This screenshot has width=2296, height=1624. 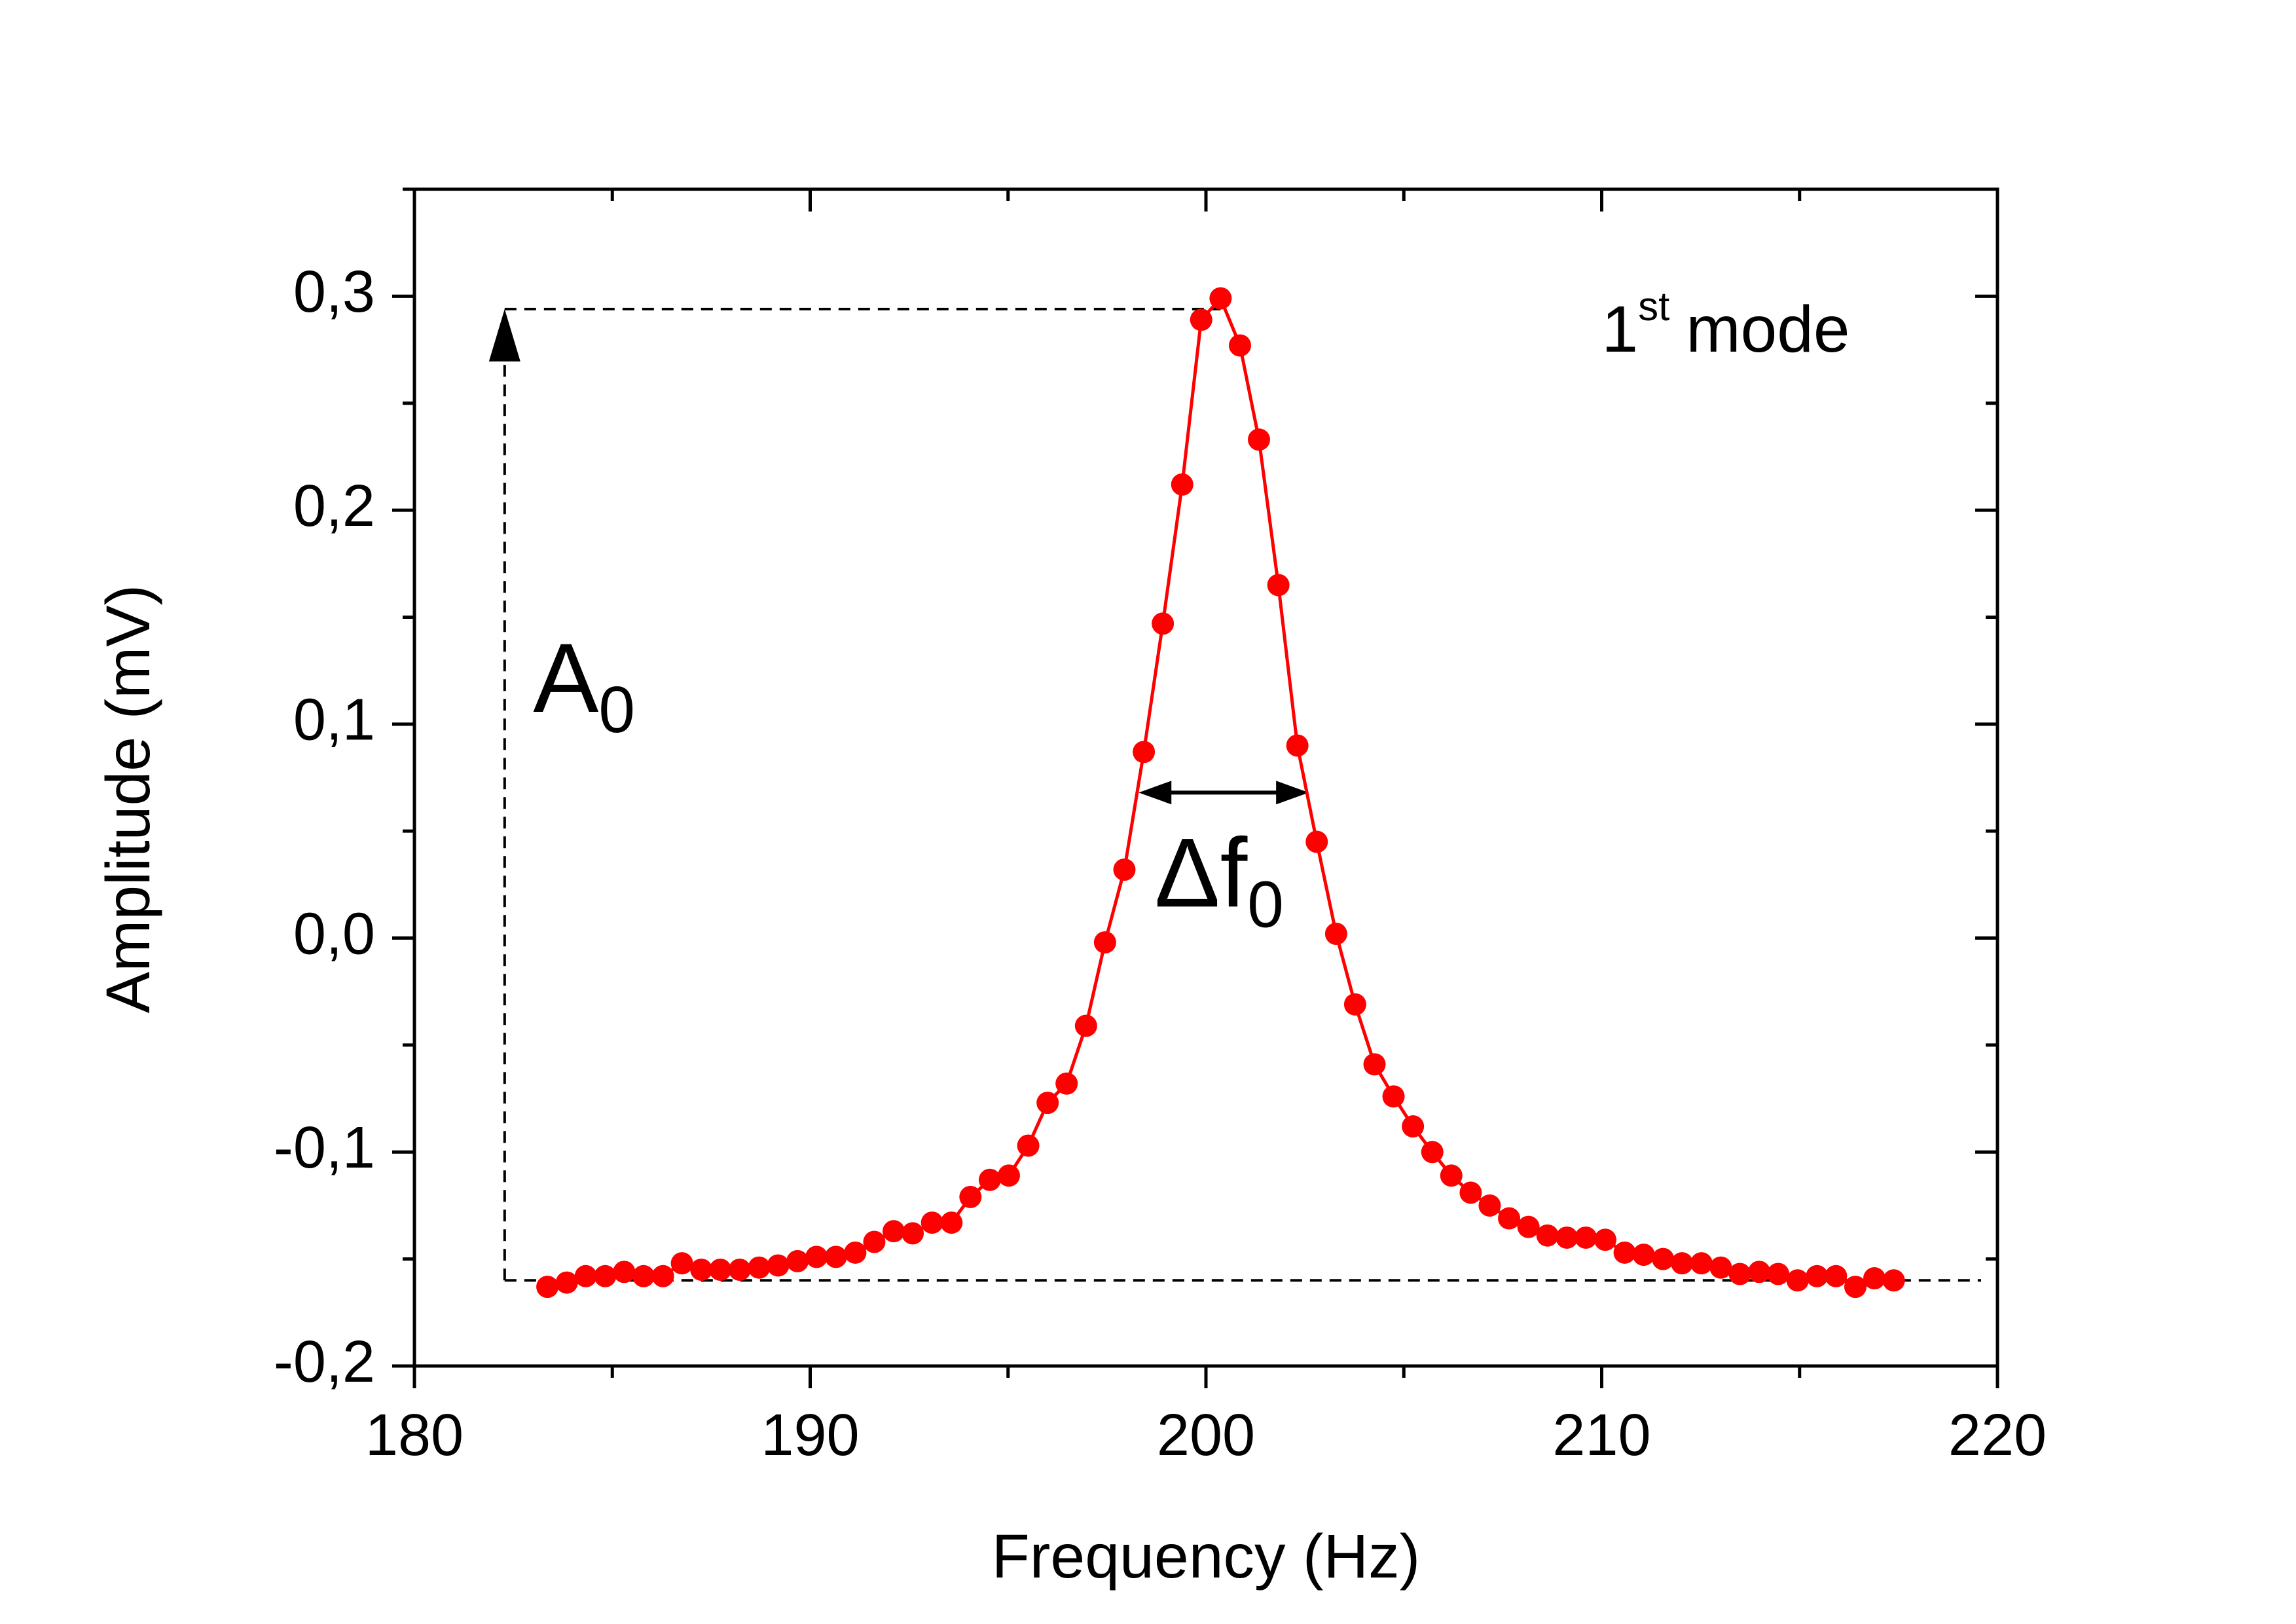 What do you see at coordinates (1997, 1435) in the screenshot?
I see `x-tick-label: 220` at bounding box center [1997, 1435].